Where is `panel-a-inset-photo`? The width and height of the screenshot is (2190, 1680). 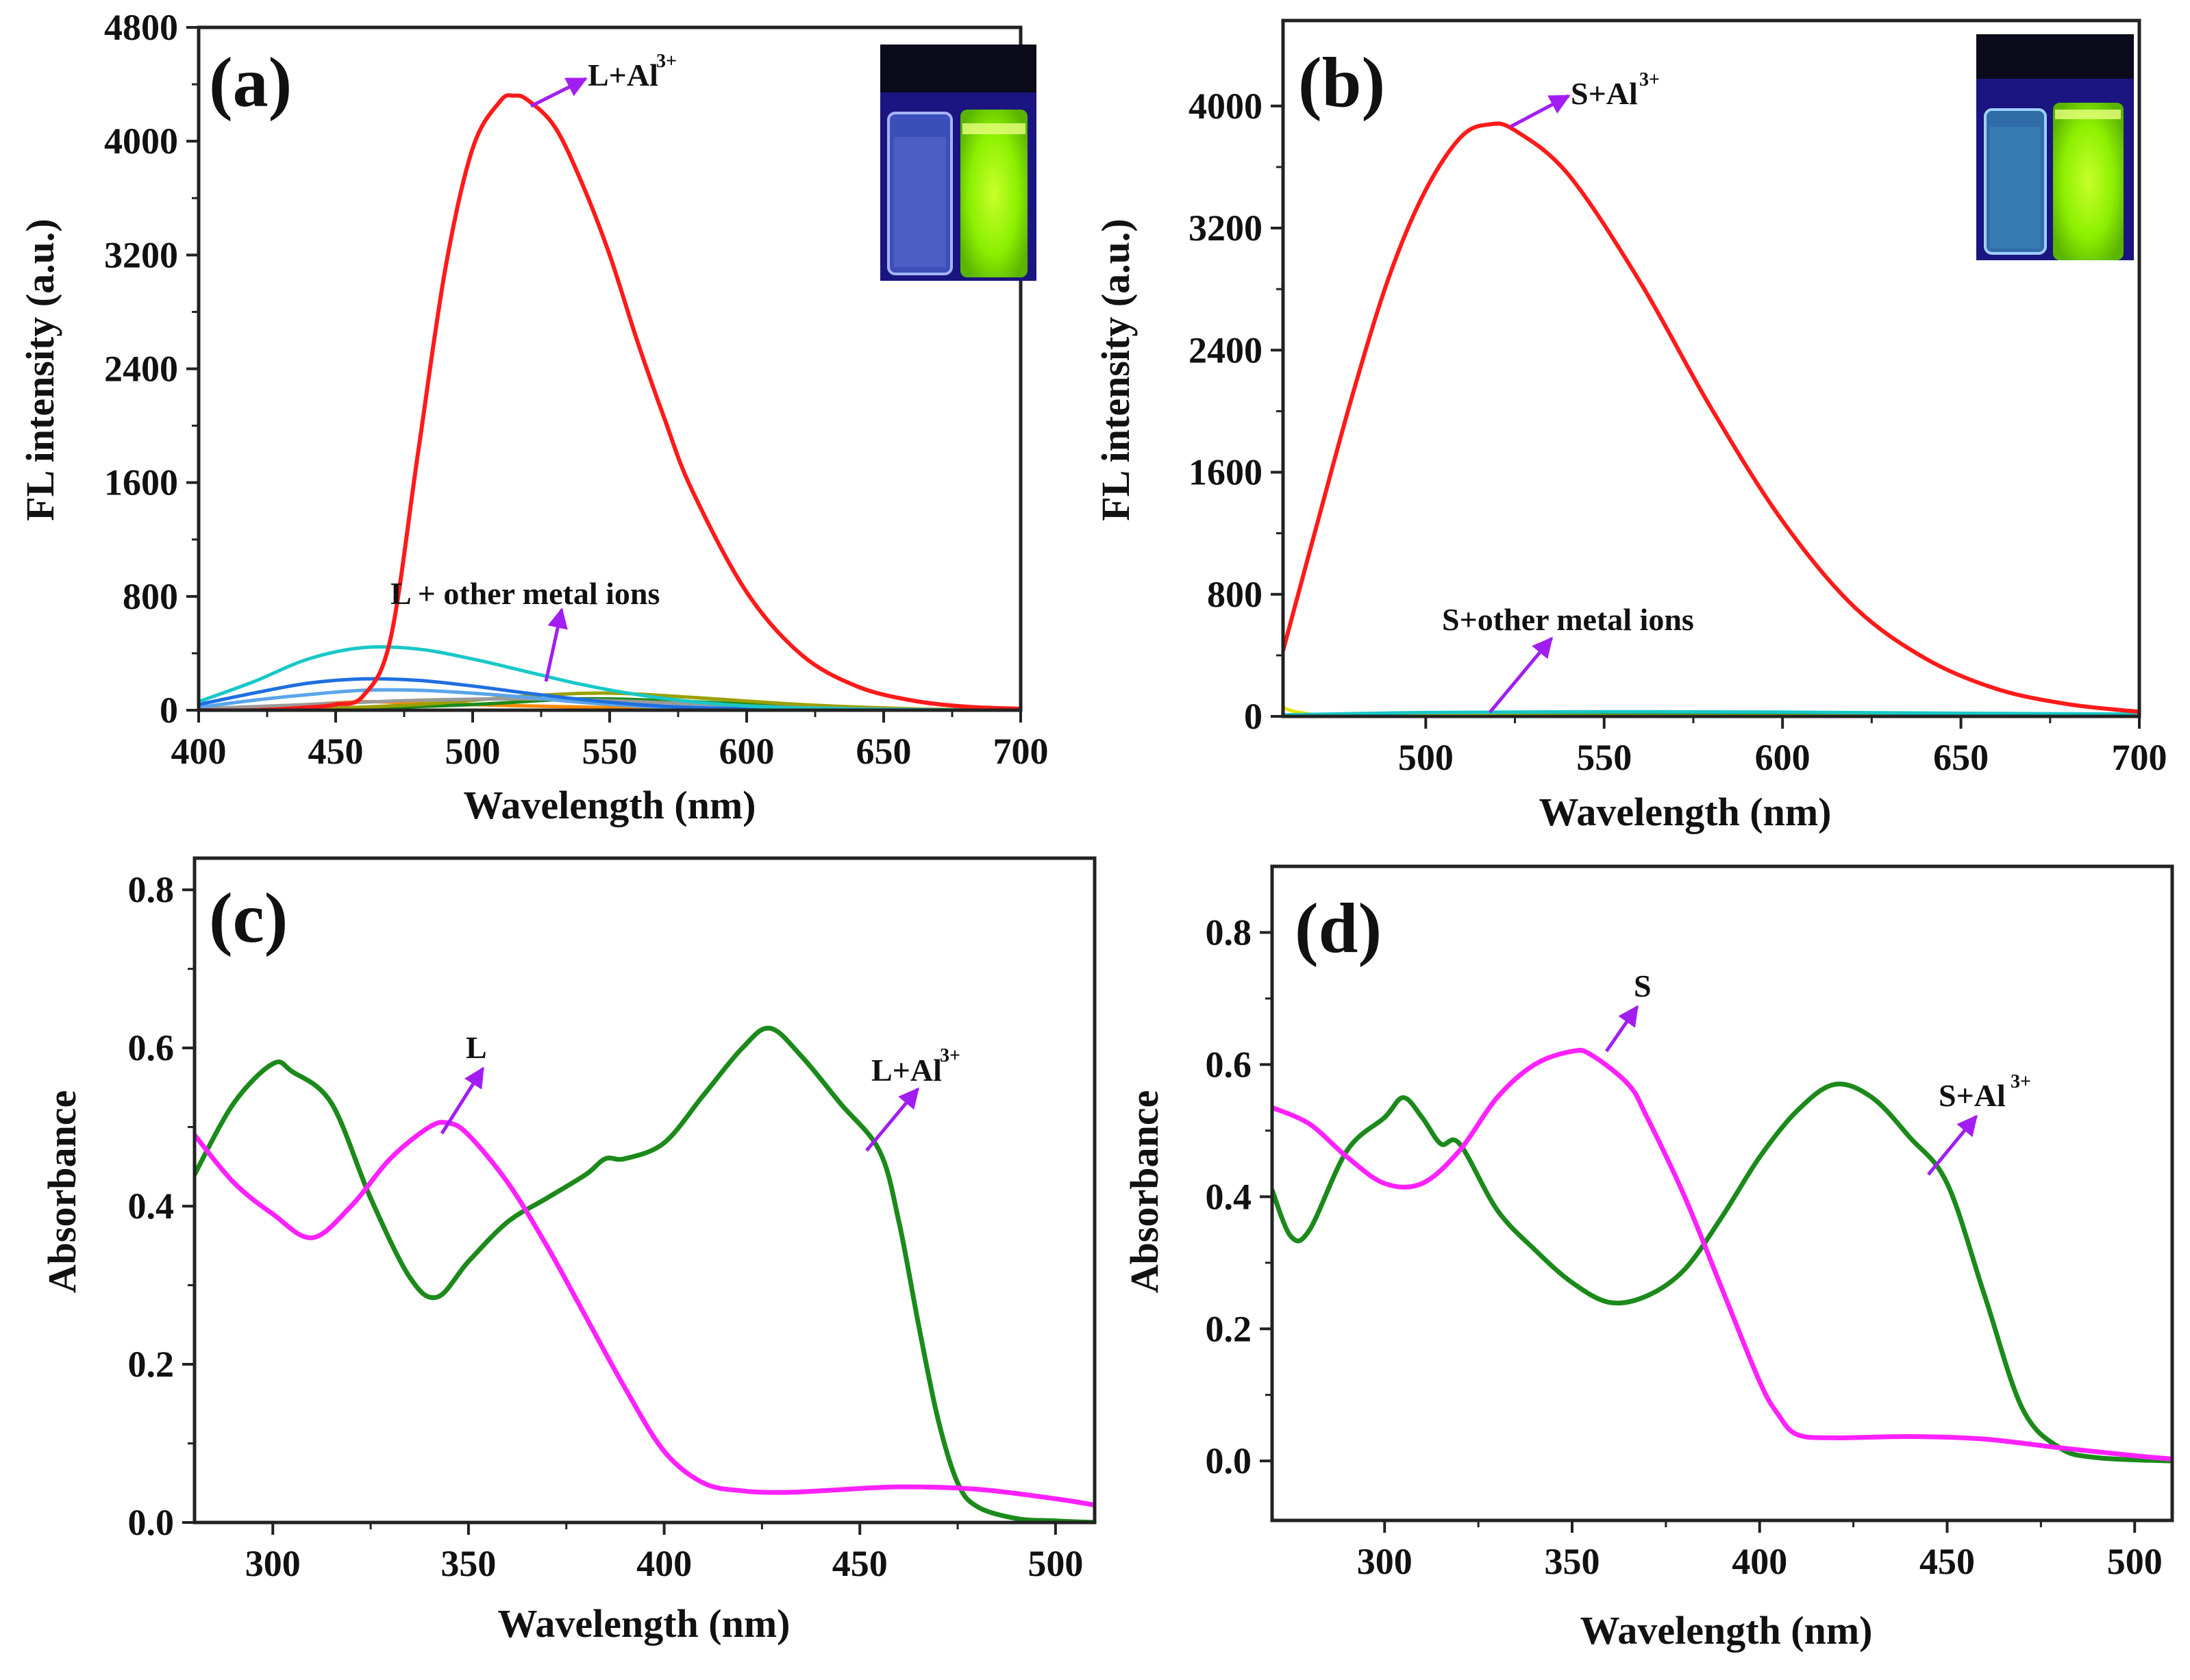
panel-a-inset-photo is located at coordinates (958, 163).